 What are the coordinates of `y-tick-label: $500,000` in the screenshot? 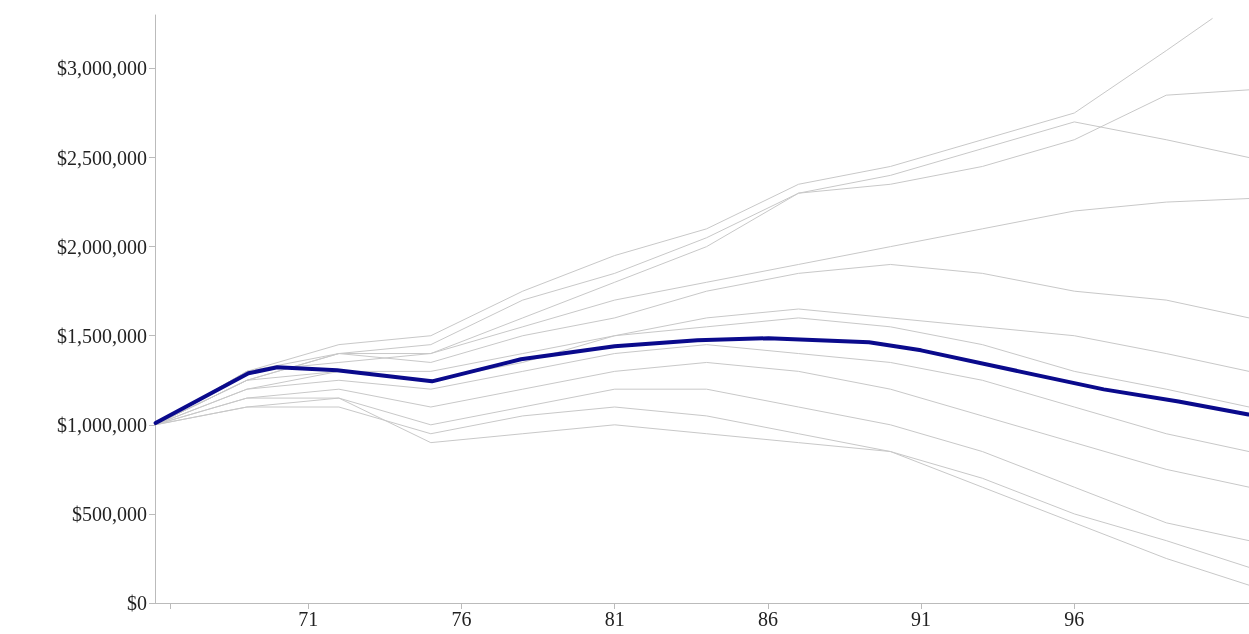 It's located at (109, 513).